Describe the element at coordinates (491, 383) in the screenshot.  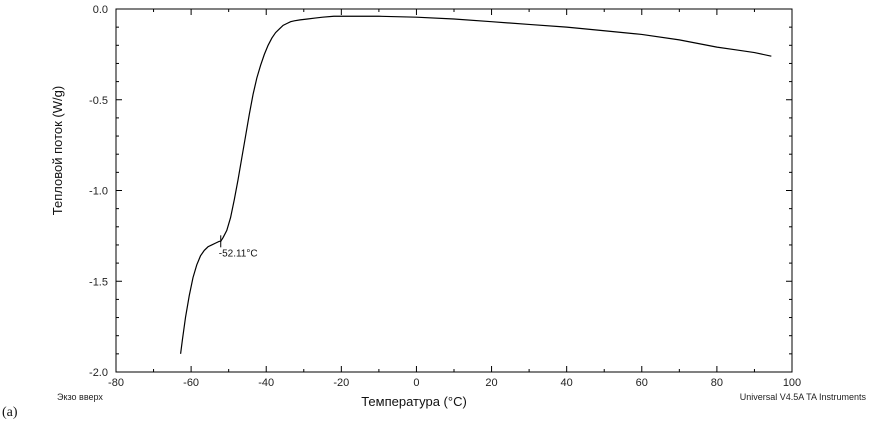
I see `x-tick-label: 20` at that location.